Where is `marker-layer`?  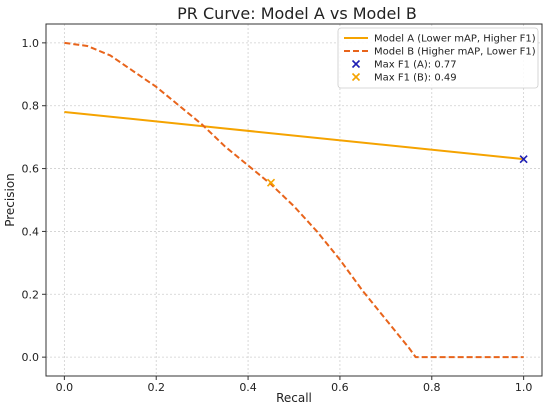 marker-layer is located at coordinates (397, 171).